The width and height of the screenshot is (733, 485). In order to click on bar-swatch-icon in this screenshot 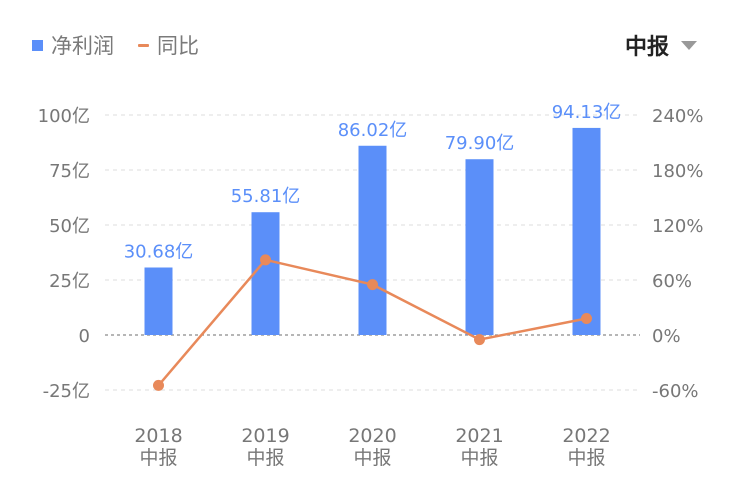, I will do `click(37, 45)`.